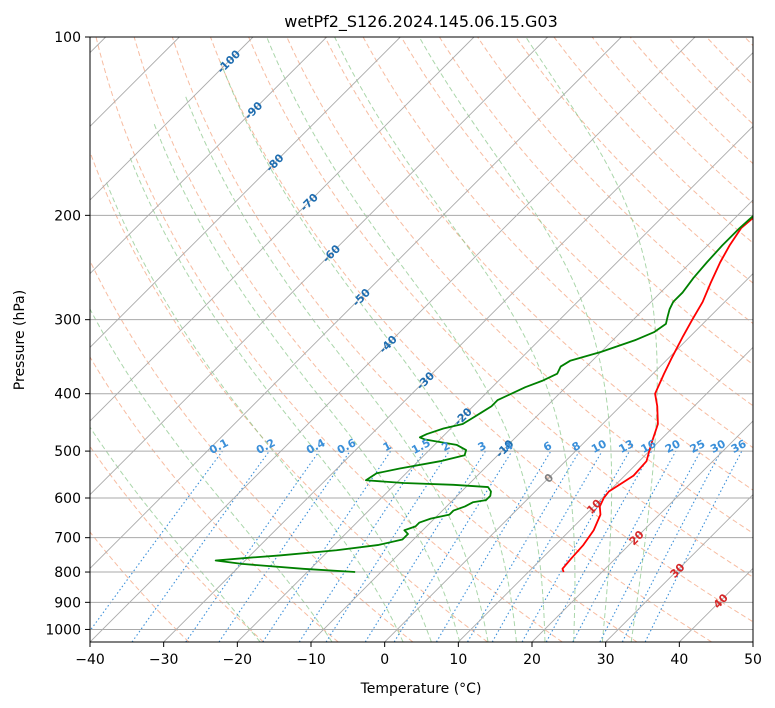 Image resolution: width=775 pixels, height=708 pixels. I want to click on y-tick-label: 700, so click(67, 539).